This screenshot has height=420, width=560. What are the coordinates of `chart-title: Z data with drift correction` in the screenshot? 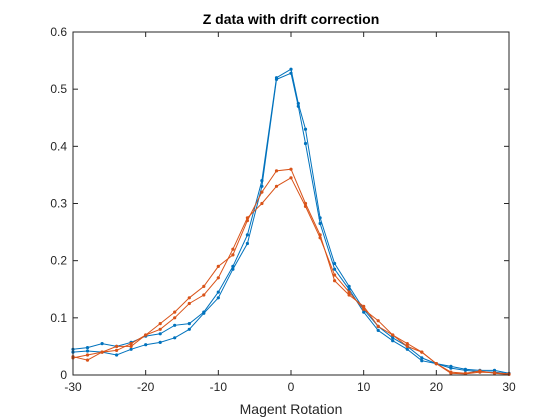 It's located at (291, 19).